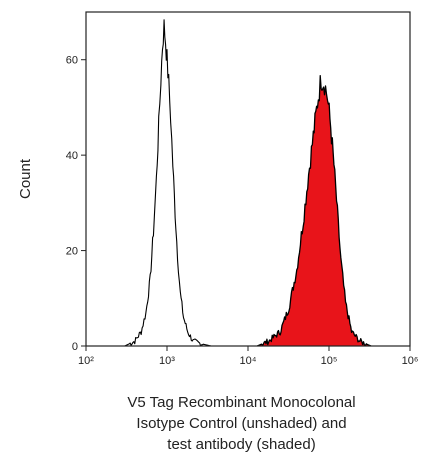  I want to click on y-axis-label: Count, so click(25, 178).